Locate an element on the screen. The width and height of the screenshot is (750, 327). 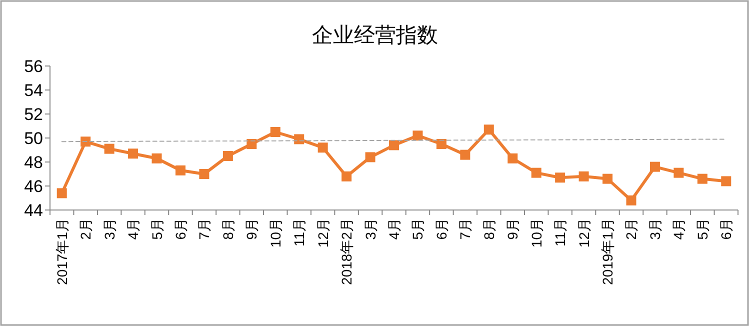
y-tick-label: 54 is located at coordinates (33, 90).